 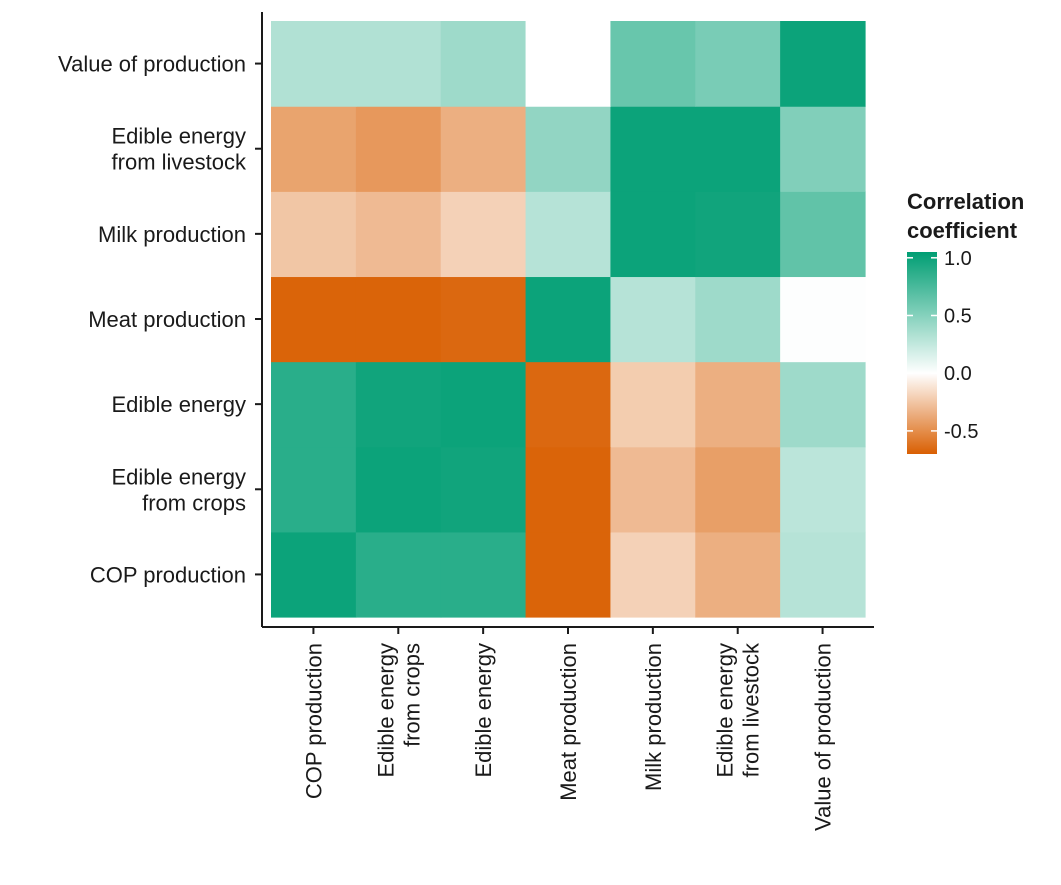 I want to click on x-tick-label: Milk production, so click(x=653, y=717).